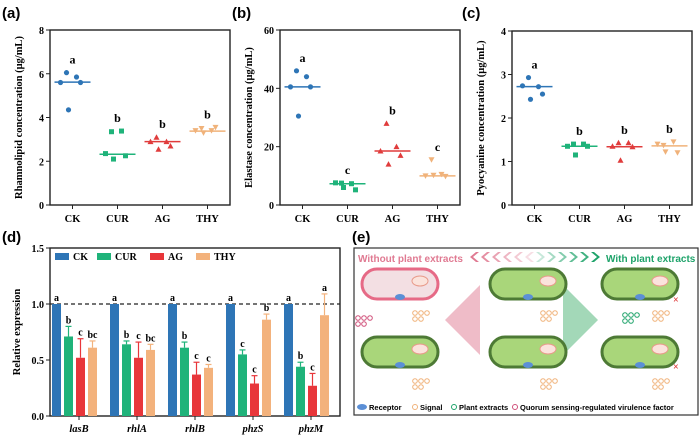 Image resolution: width=700 pixels, height=443 pixels. Describe the element at coordinates (252, 429) in the screenshot. I see `x-tick-label: phzS` at that location.